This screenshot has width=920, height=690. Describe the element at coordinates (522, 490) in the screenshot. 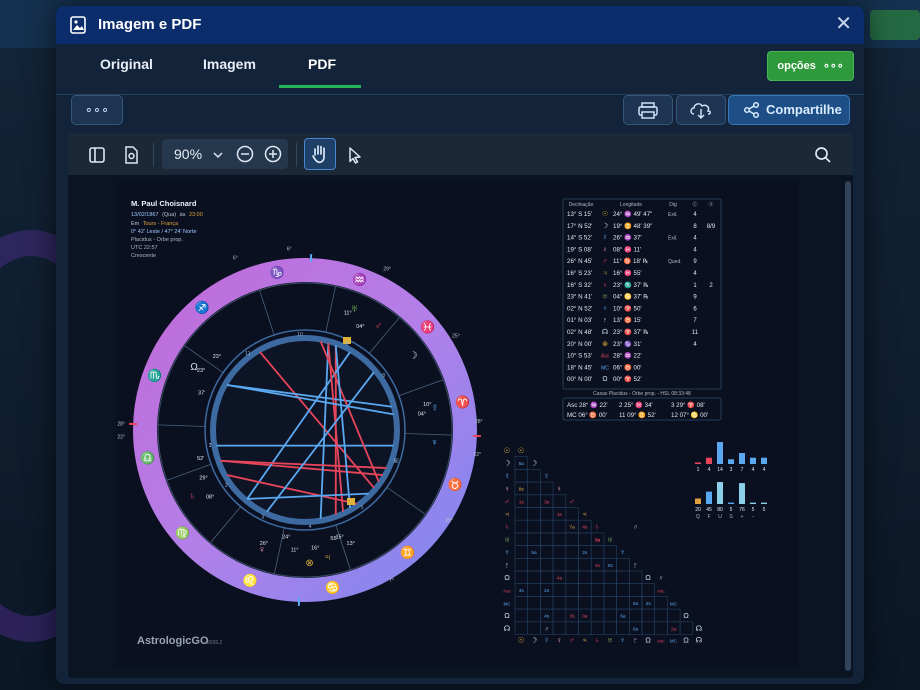

I see `aspect-grid-value: 8s` at that location.